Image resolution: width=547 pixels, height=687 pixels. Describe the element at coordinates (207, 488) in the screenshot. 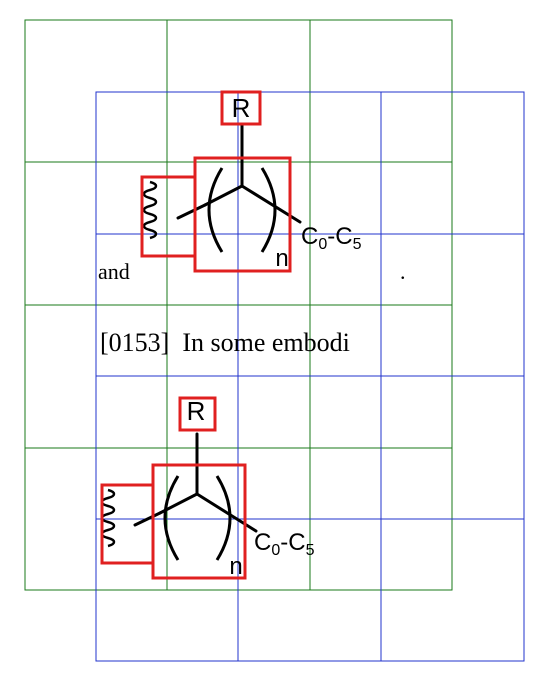

I see `bottom-structure: R n C0-C5` at that location.